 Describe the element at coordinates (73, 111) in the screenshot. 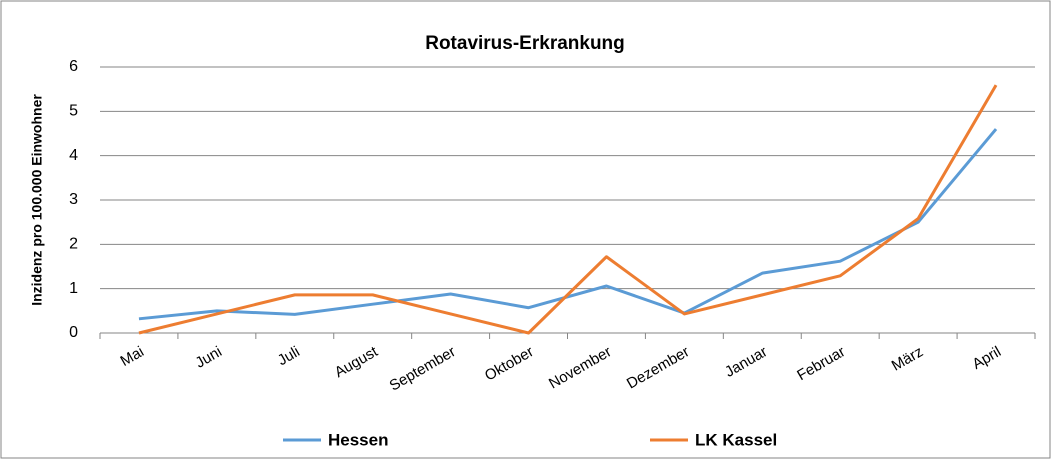

I see `y-tick-label: 5` at that location.